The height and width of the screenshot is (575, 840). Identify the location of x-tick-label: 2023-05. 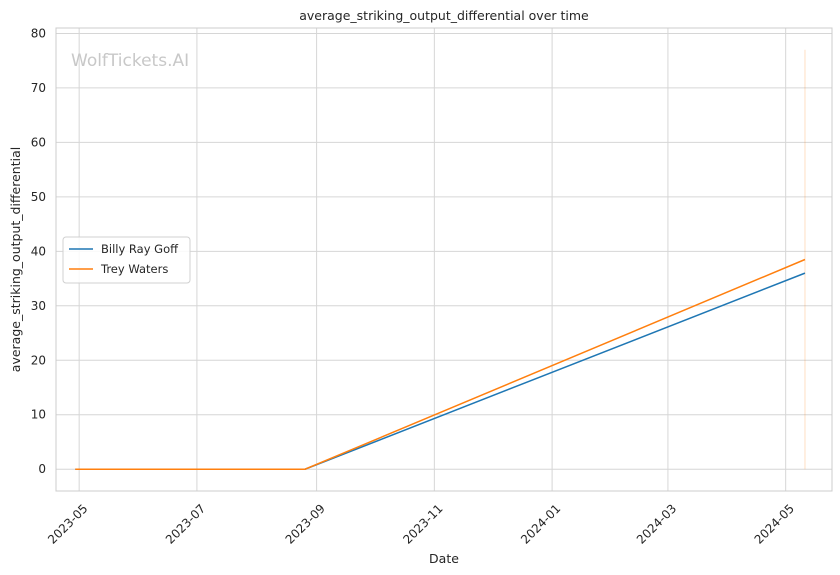
(67, 523).